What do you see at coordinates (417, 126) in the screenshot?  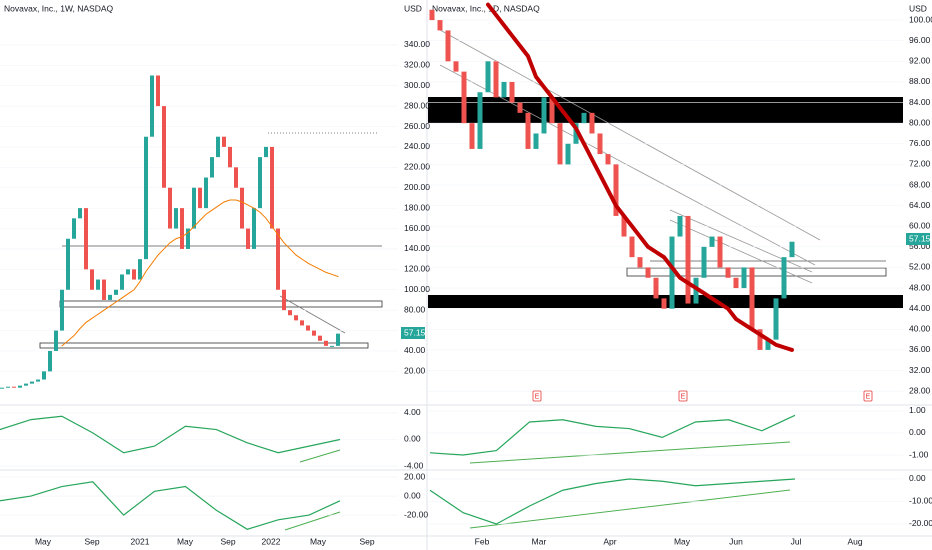 I see `y-tick-label: 260.00` at bounding box center [417, 126].